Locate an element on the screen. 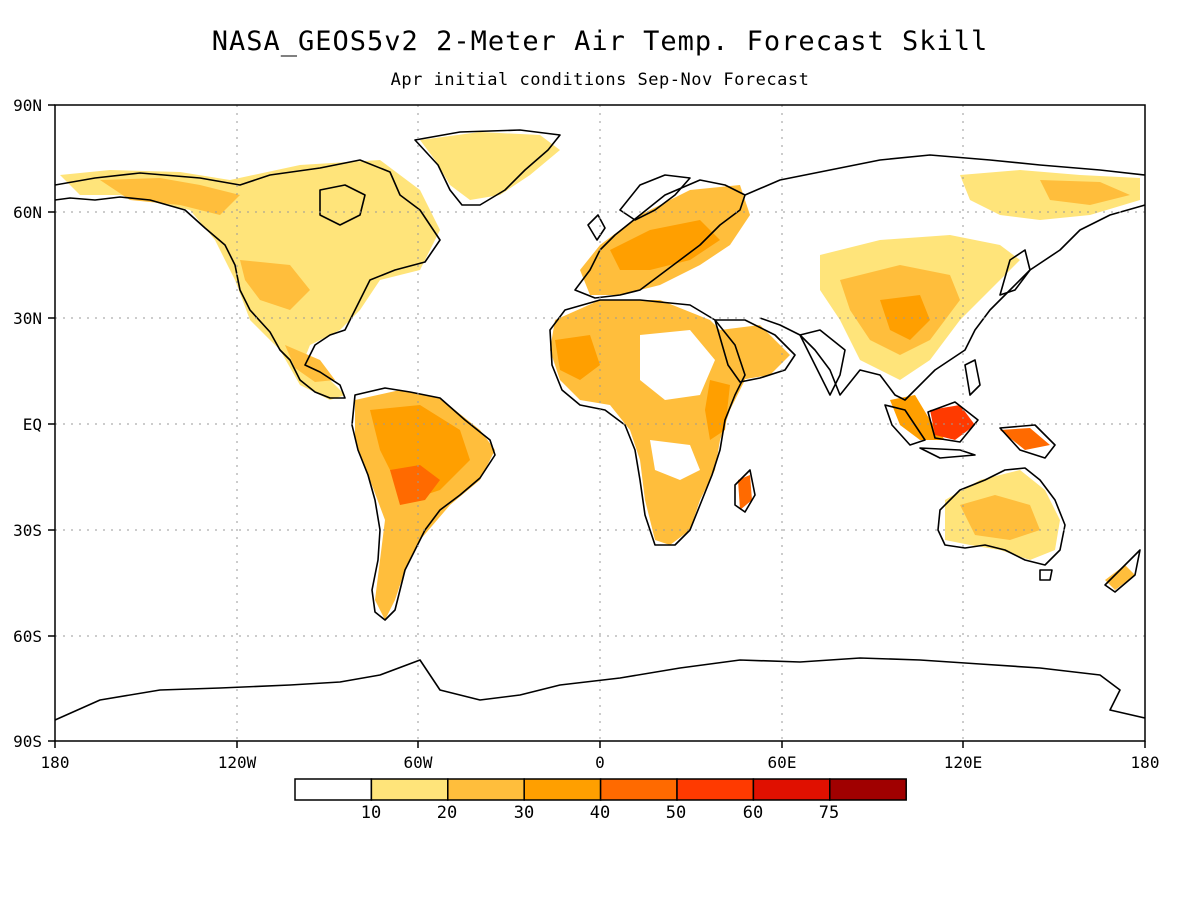 The image size is (1200, 900). x-tick-label: 0 is located at coordinates (600, 762).